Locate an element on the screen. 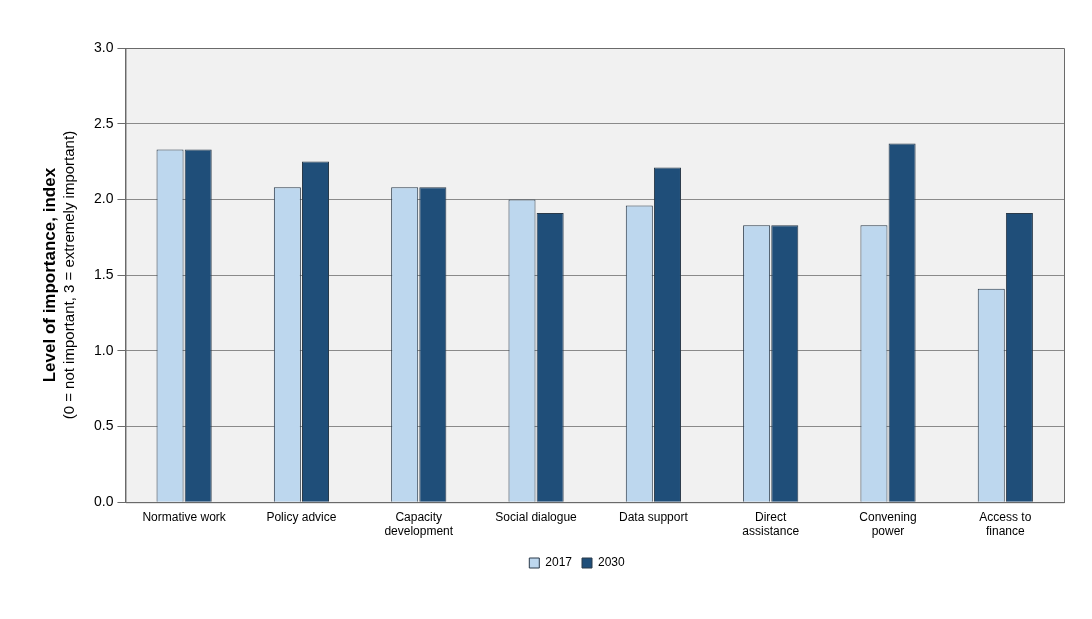 This screenshot has width=1092, height=619. y-tick-label: 1.5 is located at coordinates (103, 273).